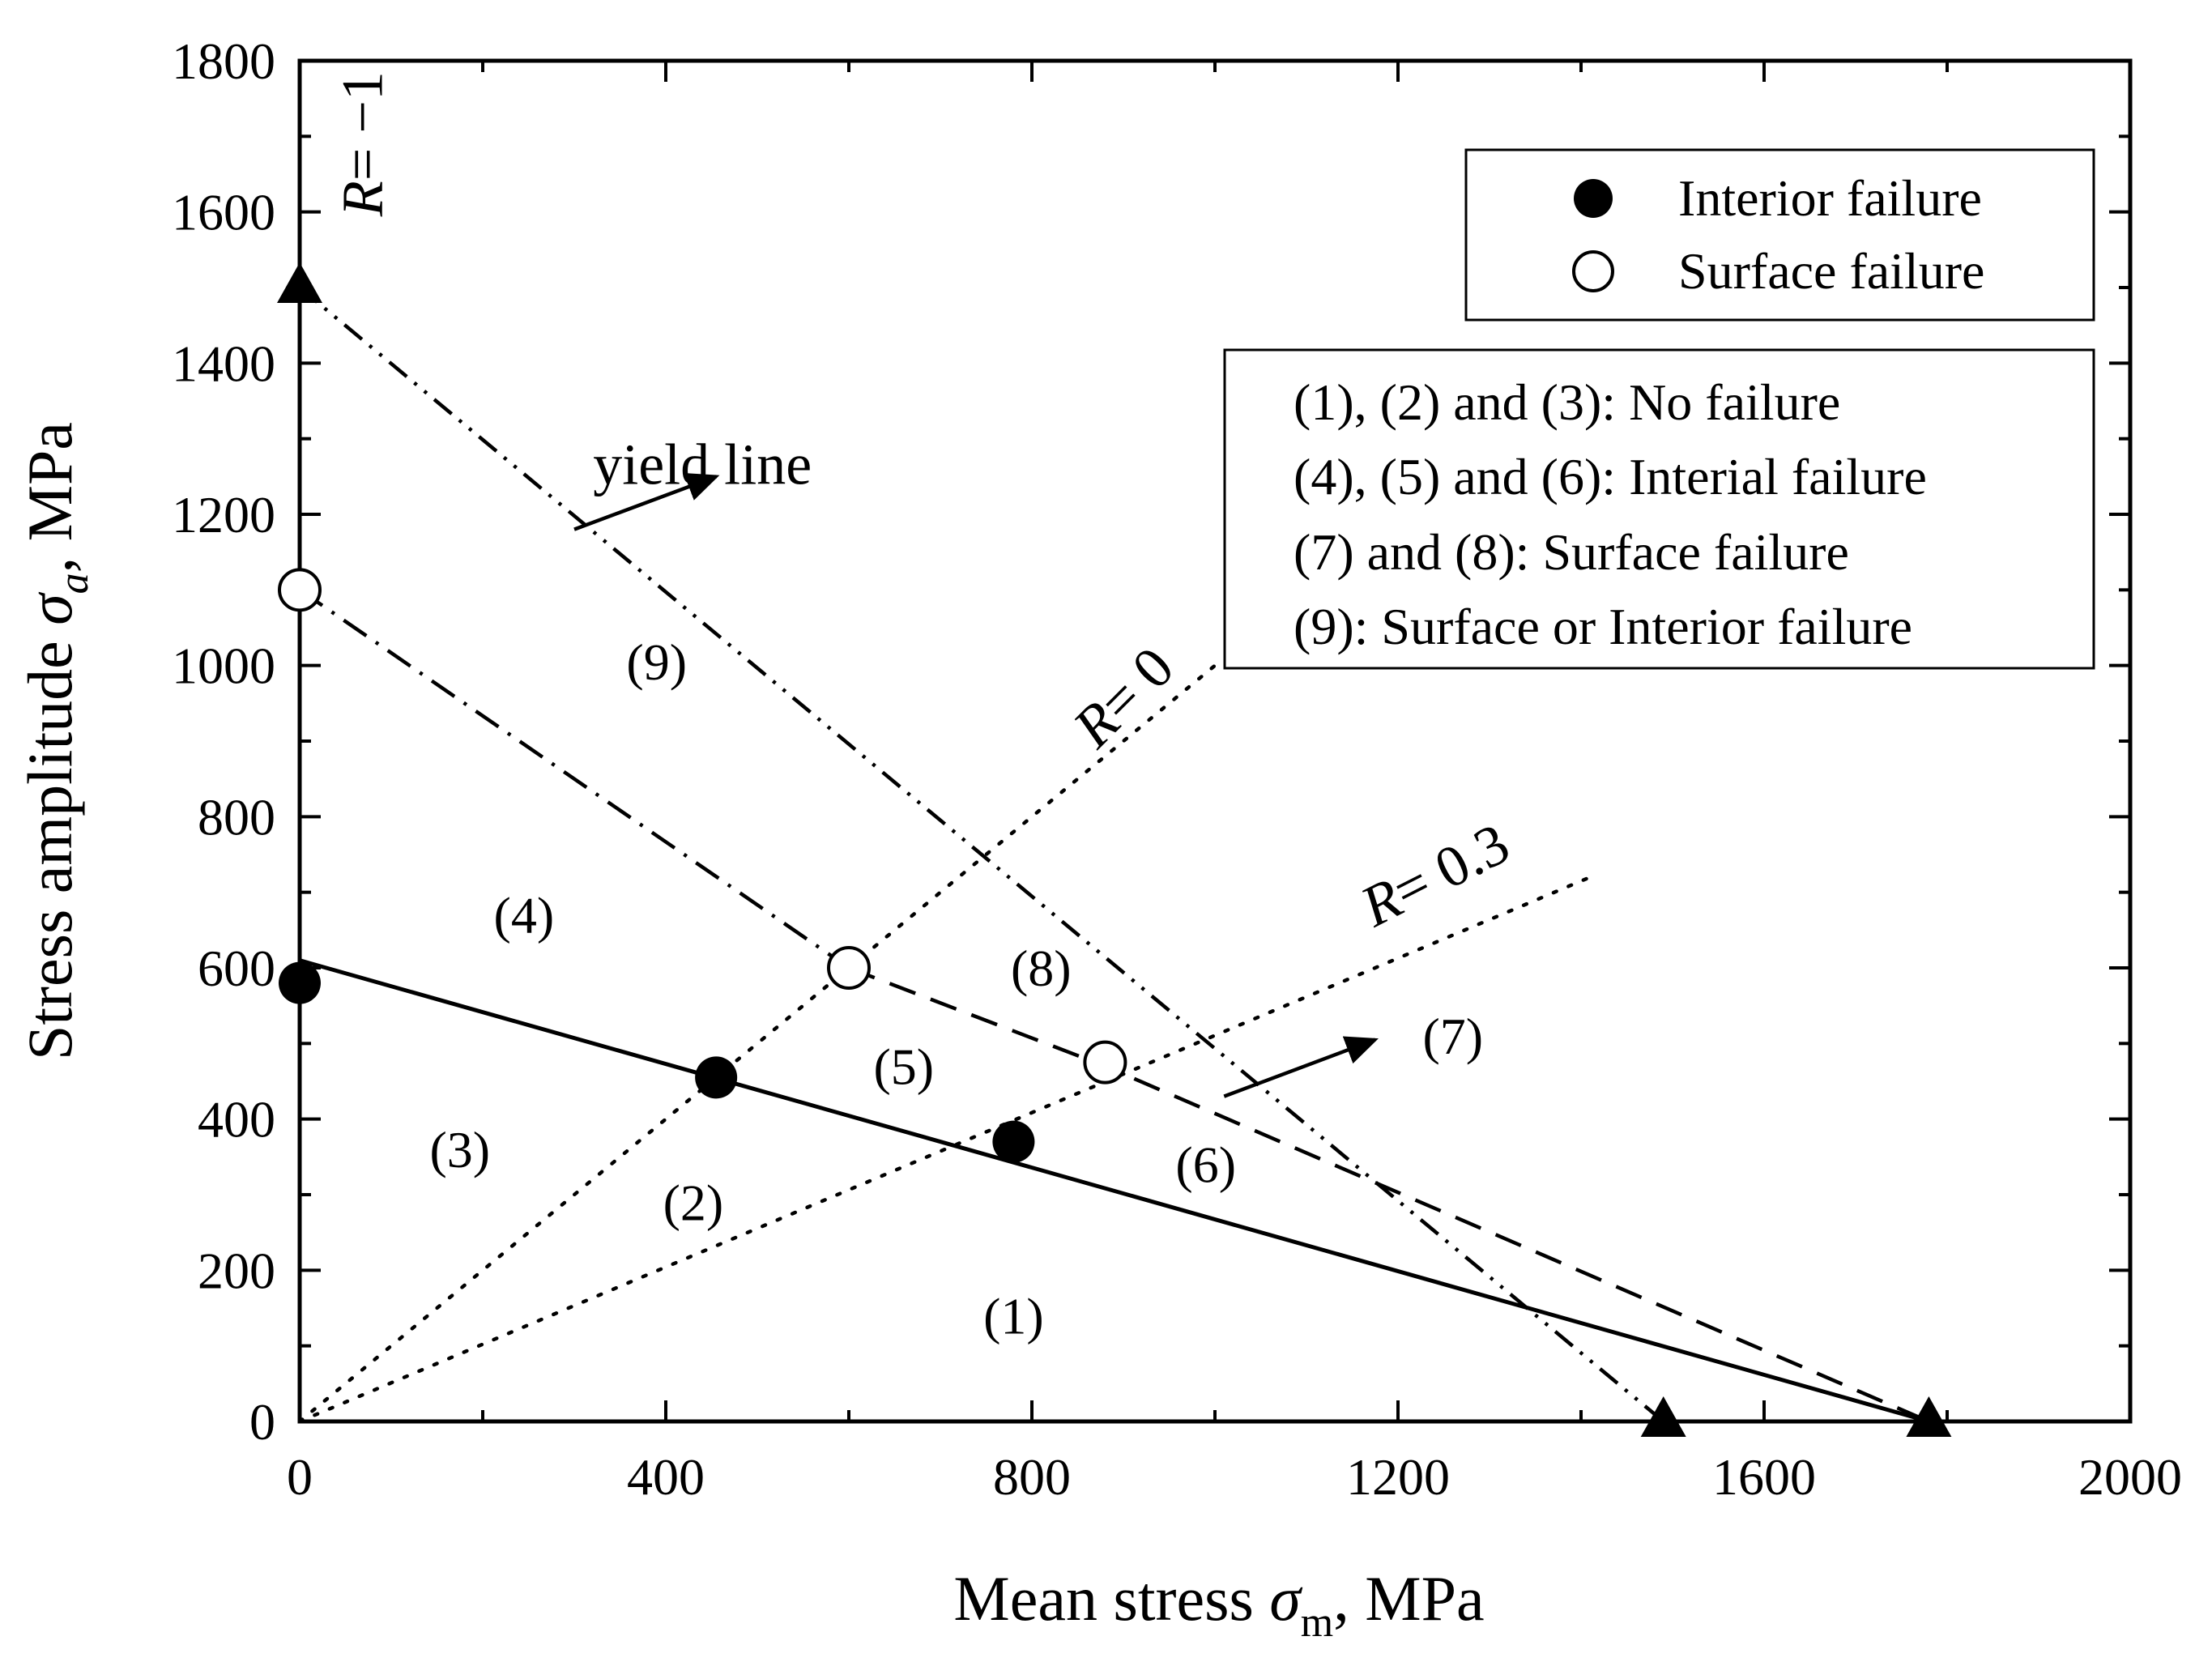 The image size is (2212, 1679). I want to click on y-tick-label: 1400, so click(223, 363).